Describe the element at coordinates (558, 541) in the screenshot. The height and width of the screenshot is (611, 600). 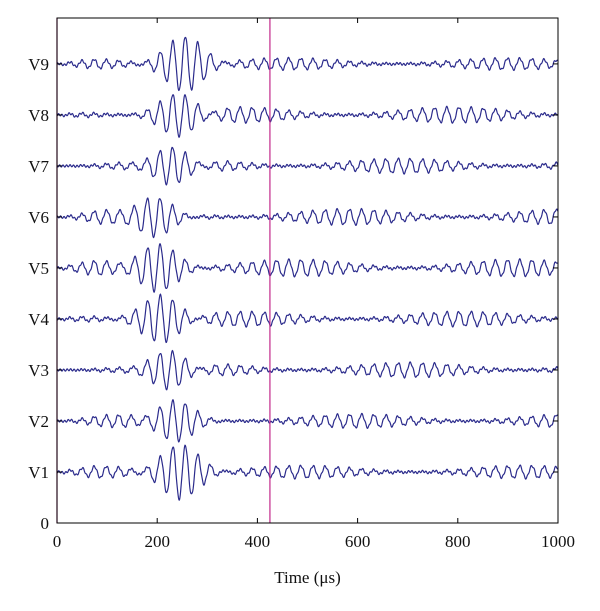
I see `x-tick-label: 1000` at that location.